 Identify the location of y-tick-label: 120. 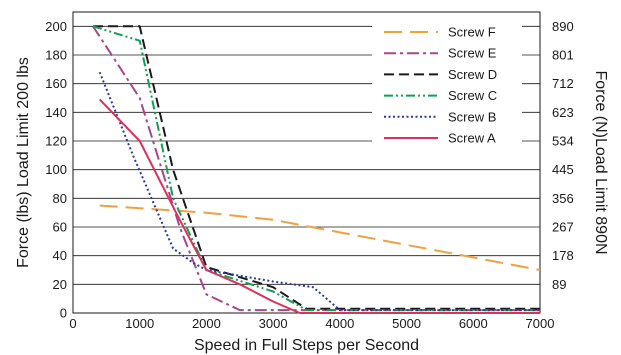
(56, 141).